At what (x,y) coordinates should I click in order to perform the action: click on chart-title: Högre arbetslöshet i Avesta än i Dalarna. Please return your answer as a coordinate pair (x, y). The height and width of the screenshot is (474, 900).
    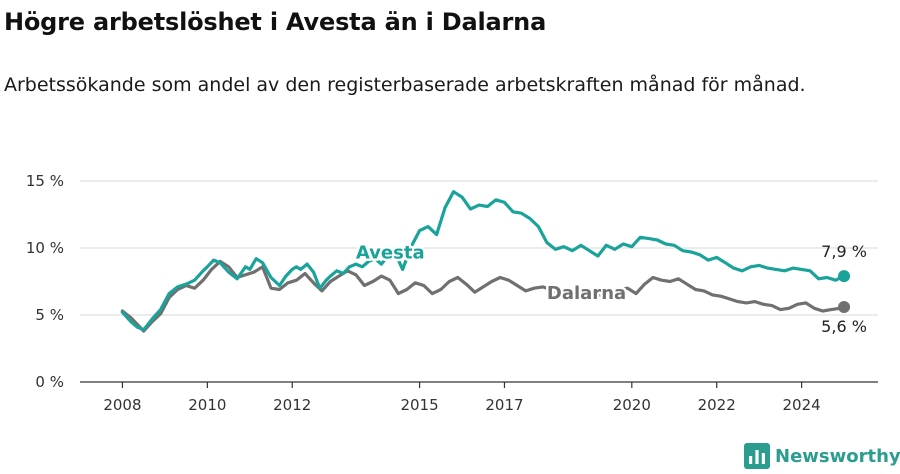
    Looking at the image, I should click on (275, 22).